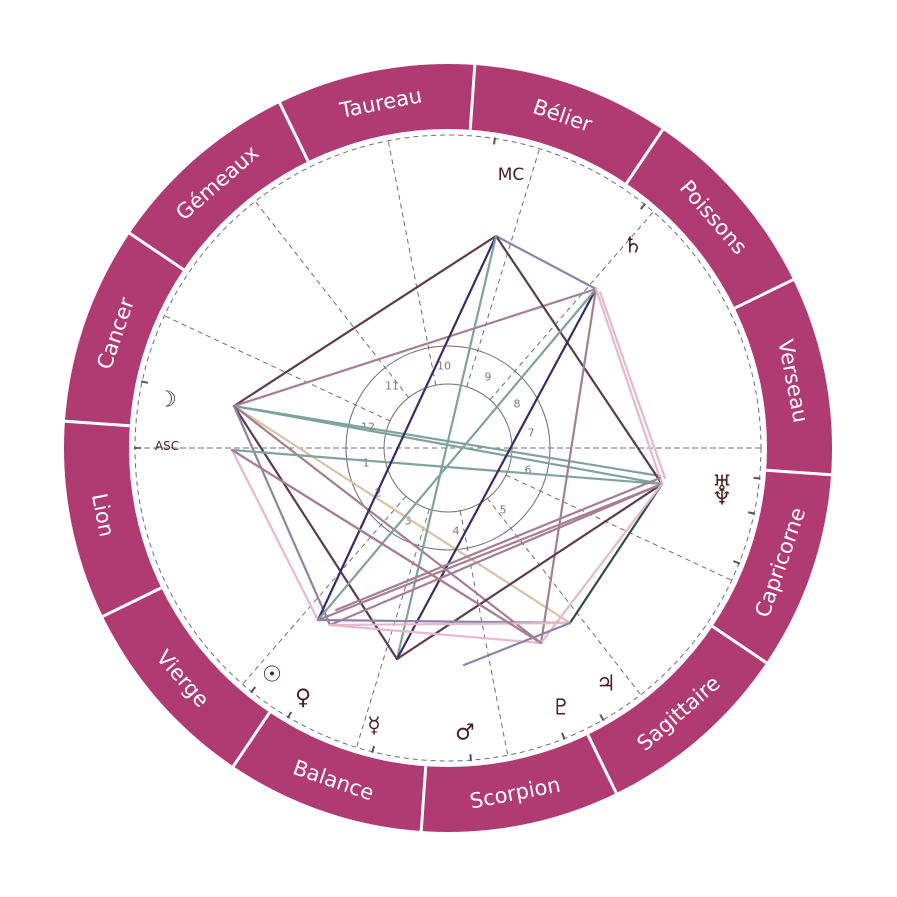 The image size is (897, 897). Describe the element at coordinates (722, 484) in the screenshot. I see `uranus-icon: ♅` at that location.